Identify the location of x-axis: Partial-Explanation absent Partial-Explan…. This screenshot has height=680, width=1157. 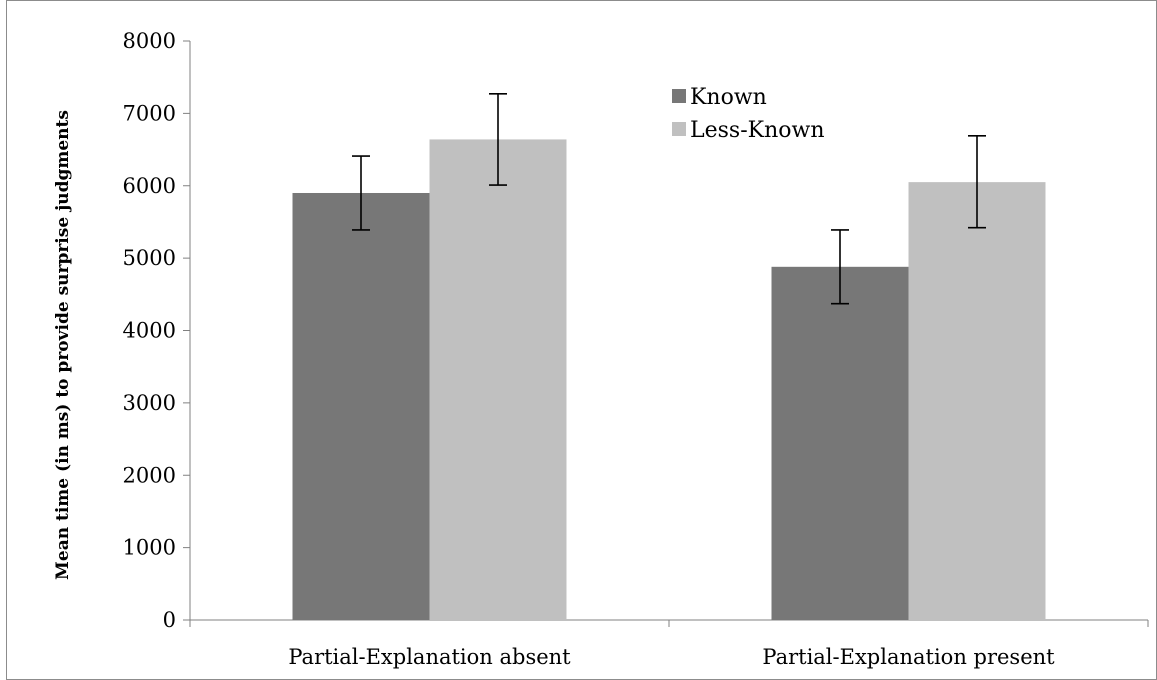
(669, 644).